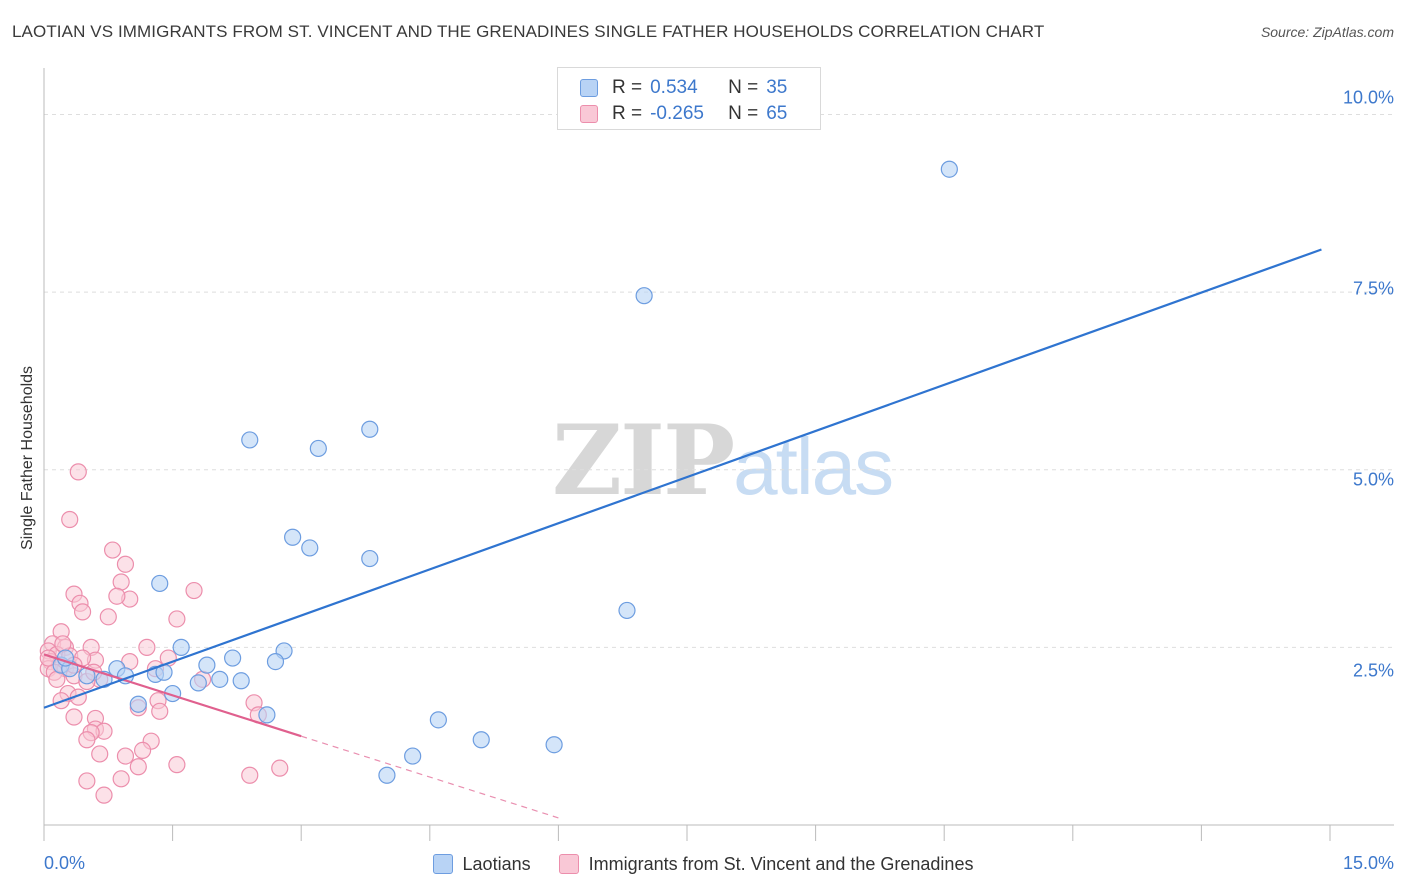 Image resolution: width=1406 pixels, height=892 pixels. I want to click on x-tick-label-max: 15.0%, so click(1368, 863).